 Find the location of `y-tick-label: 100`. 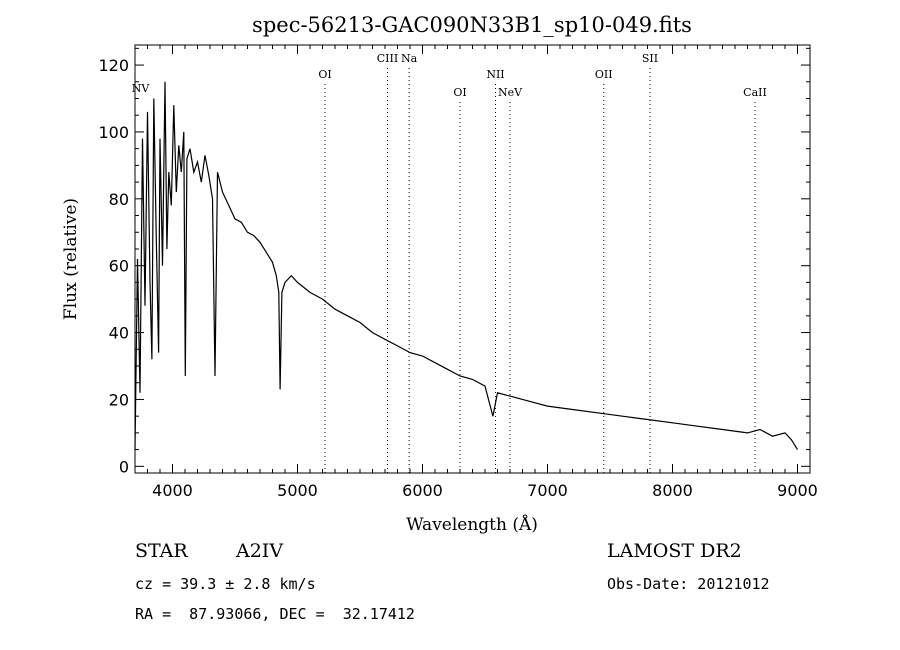

y-tick-label: 100 is located at coordinates (113, 132).